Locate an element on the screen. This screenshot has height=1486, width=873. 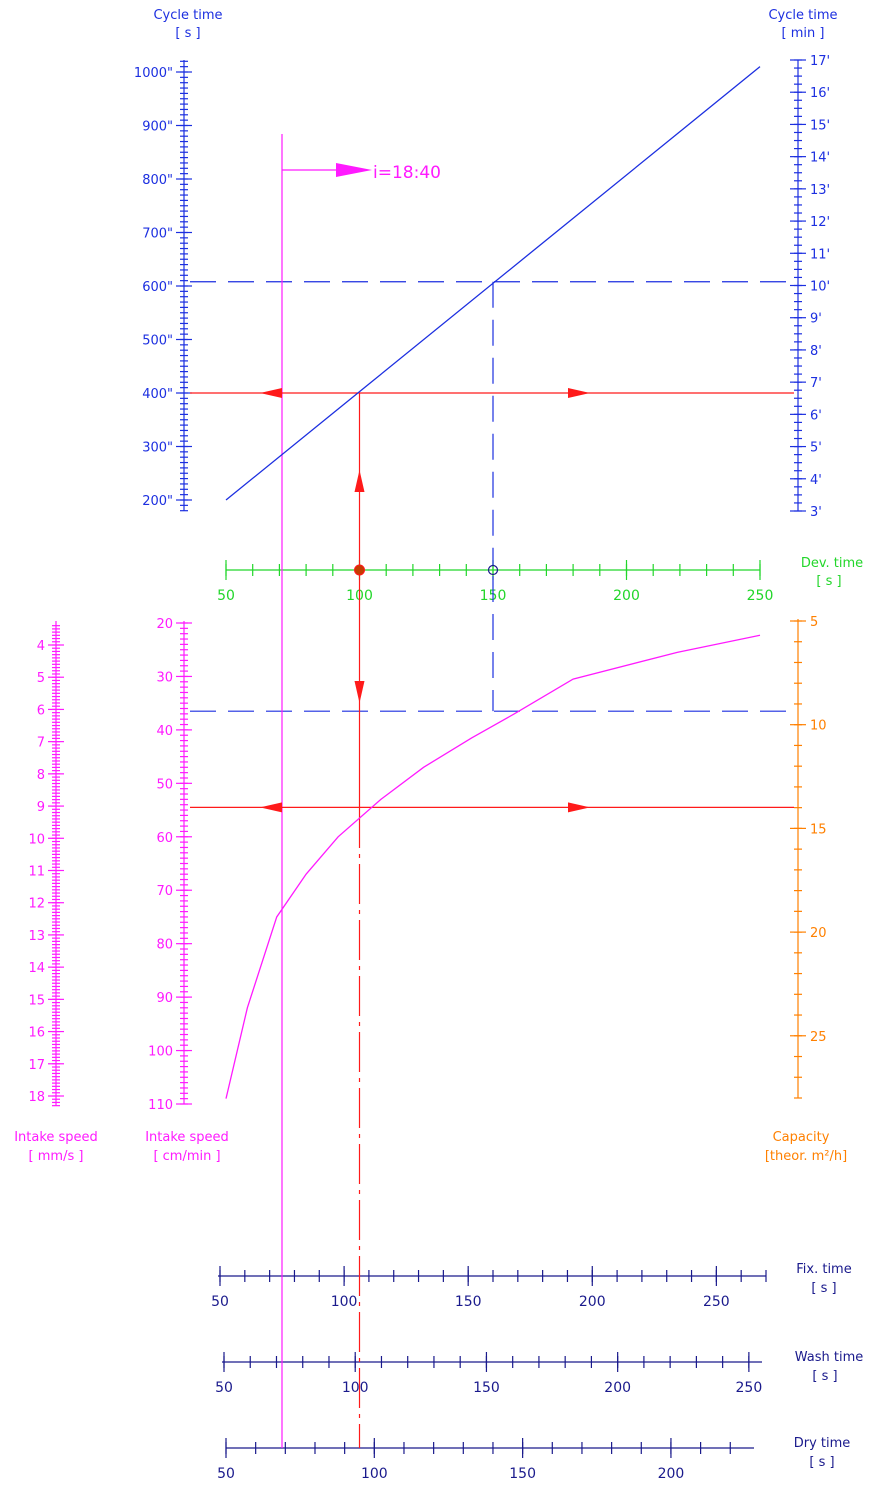
cycle-time-s-axis-tick-label: 200" is located at coordinates (157, 501).